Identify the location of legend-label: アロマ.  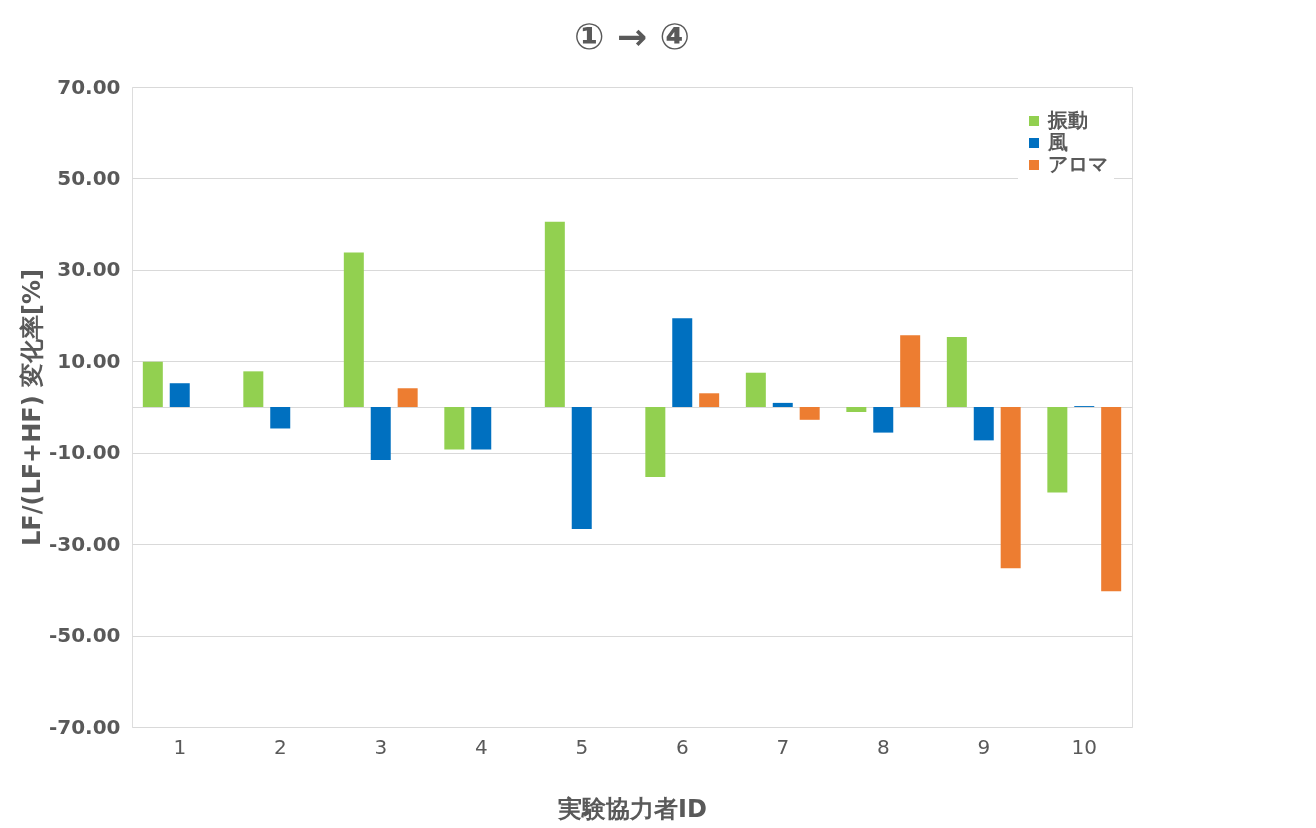
(1078, 164).